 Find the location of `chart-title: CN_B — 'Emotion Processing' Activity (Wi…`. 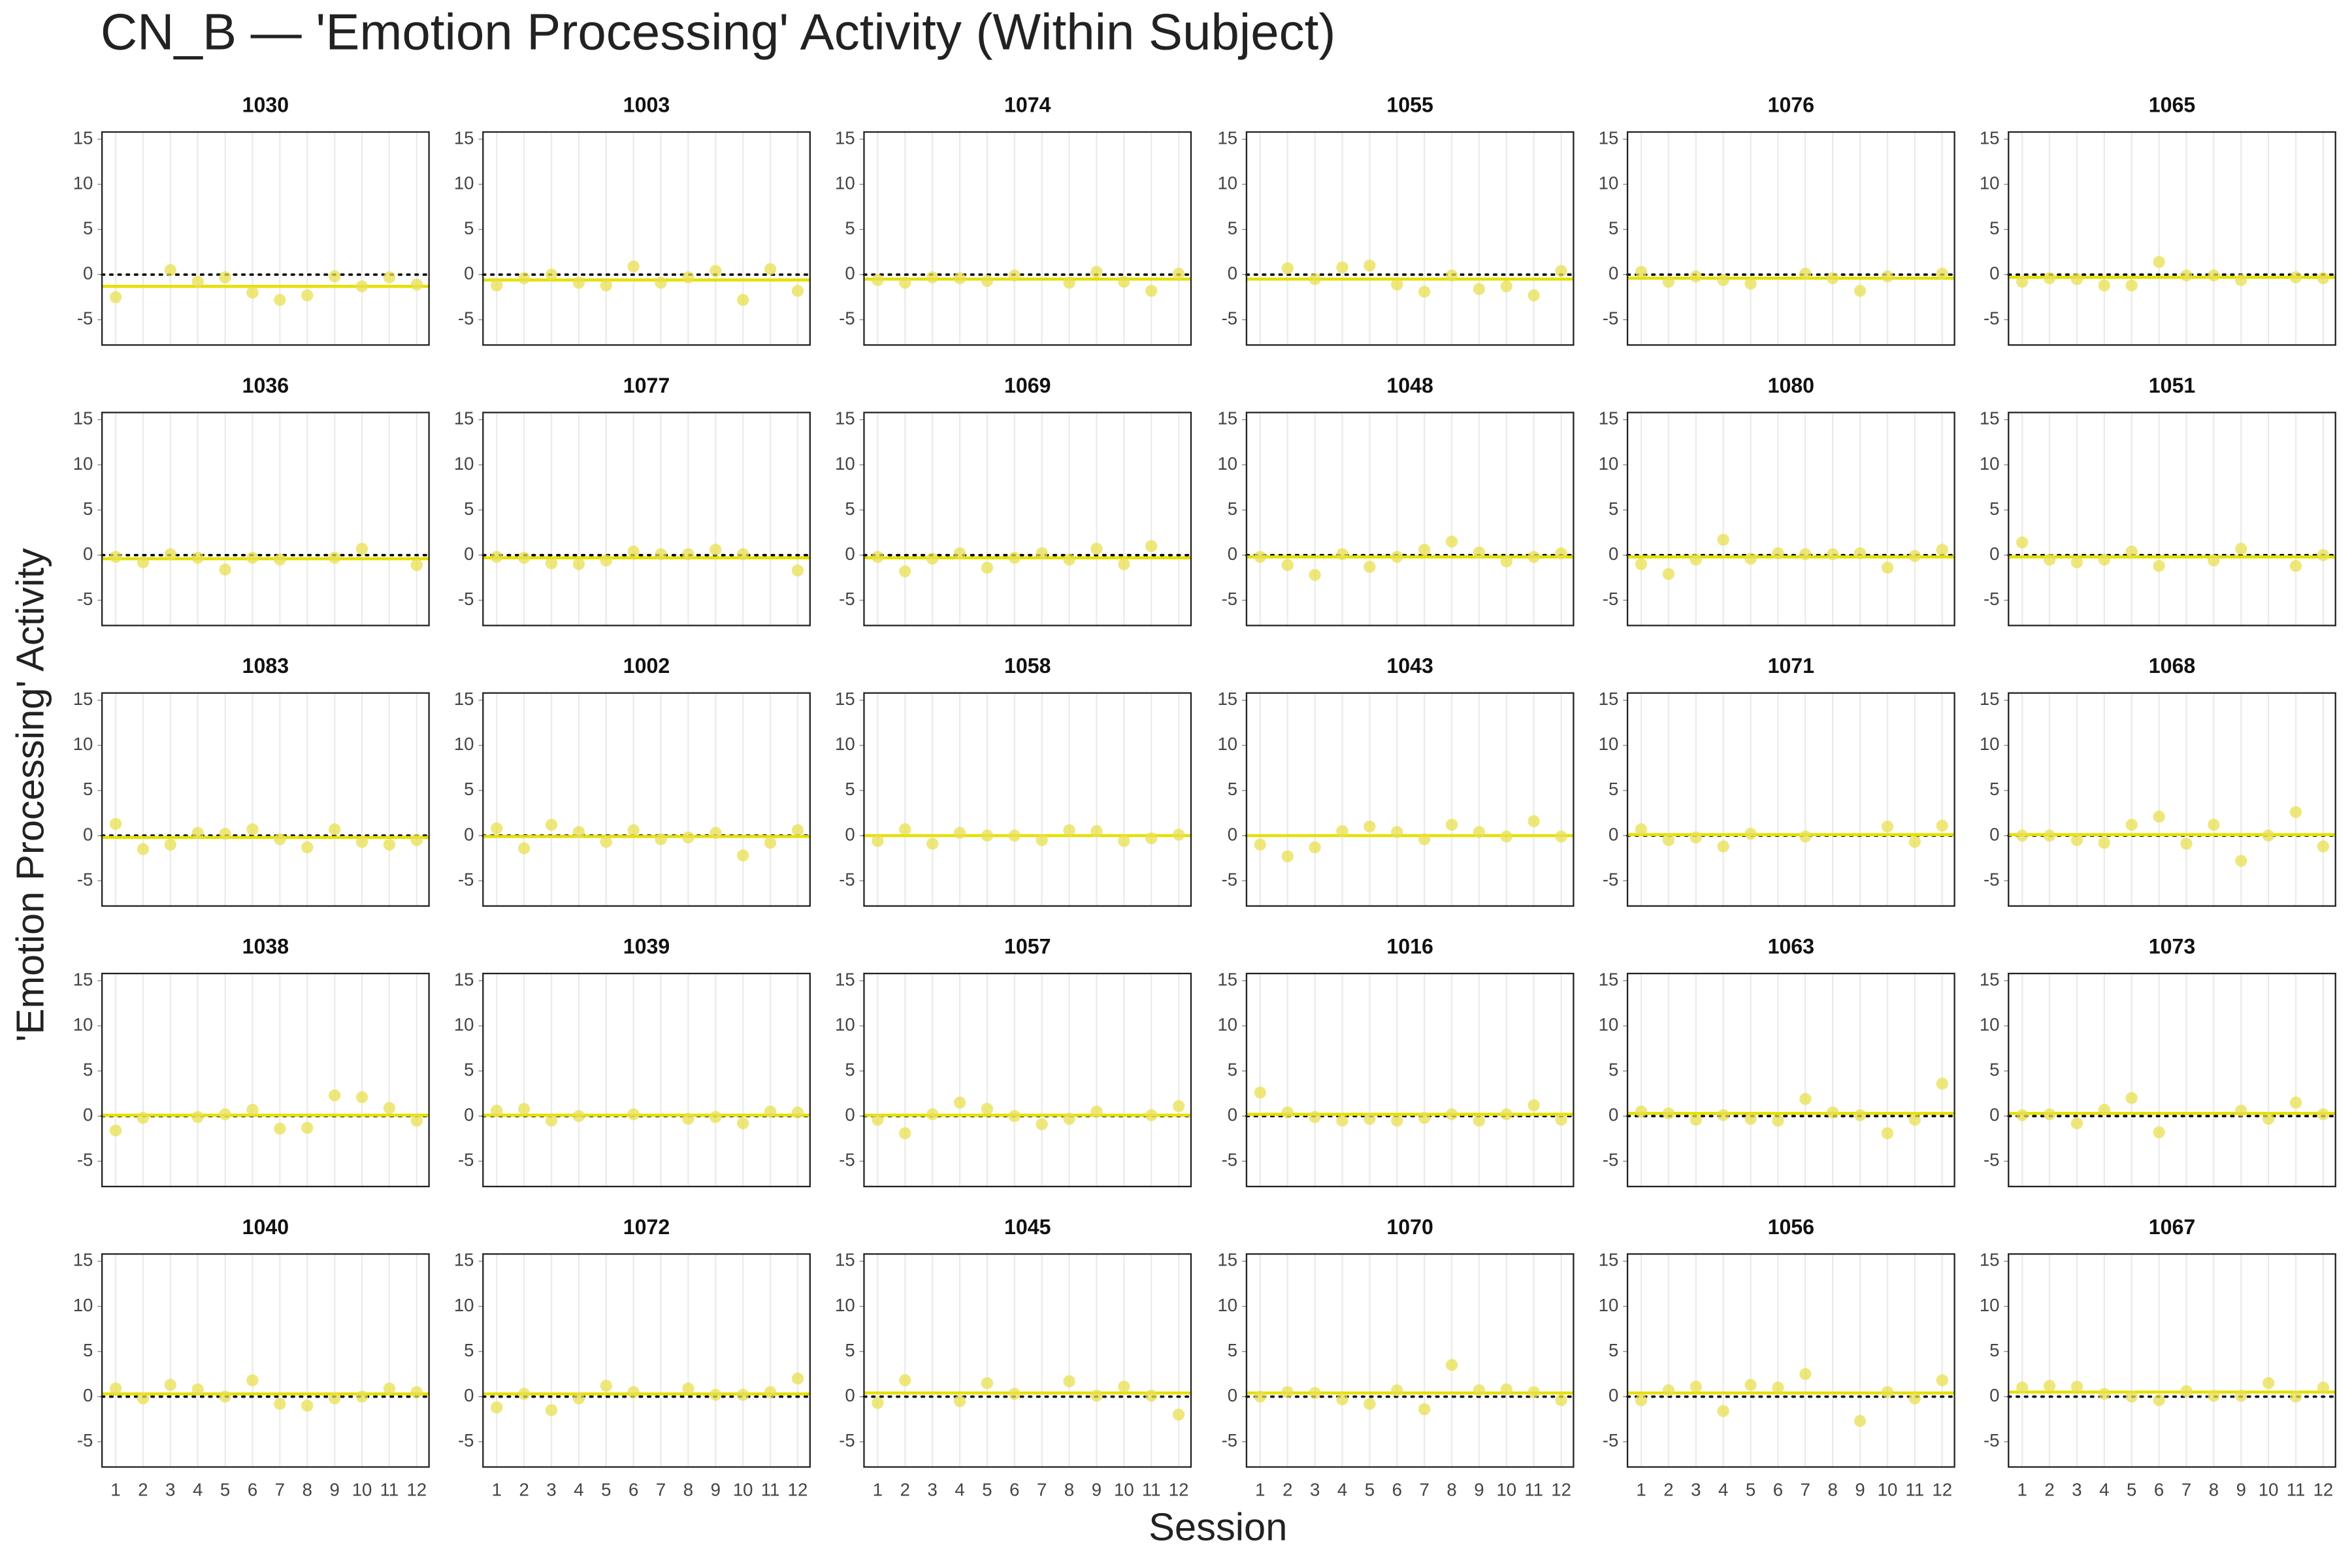

chart-title: CN_B — 'Emotion Processing' Activity (Wi… is located at coordinates (718, 32).